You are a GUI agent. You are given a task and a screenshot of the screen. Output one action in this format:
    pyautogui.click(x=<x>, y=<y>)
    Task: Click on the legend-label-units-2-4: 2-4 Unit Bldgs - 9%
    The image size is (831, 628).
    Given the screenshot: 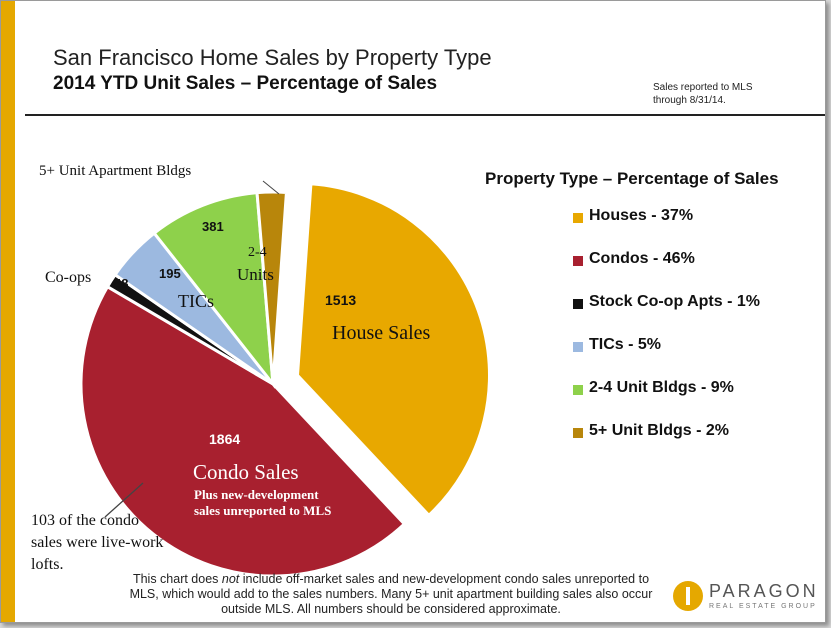 What is the action you would take?
    pyautogui.click(x=661, y=387)
    